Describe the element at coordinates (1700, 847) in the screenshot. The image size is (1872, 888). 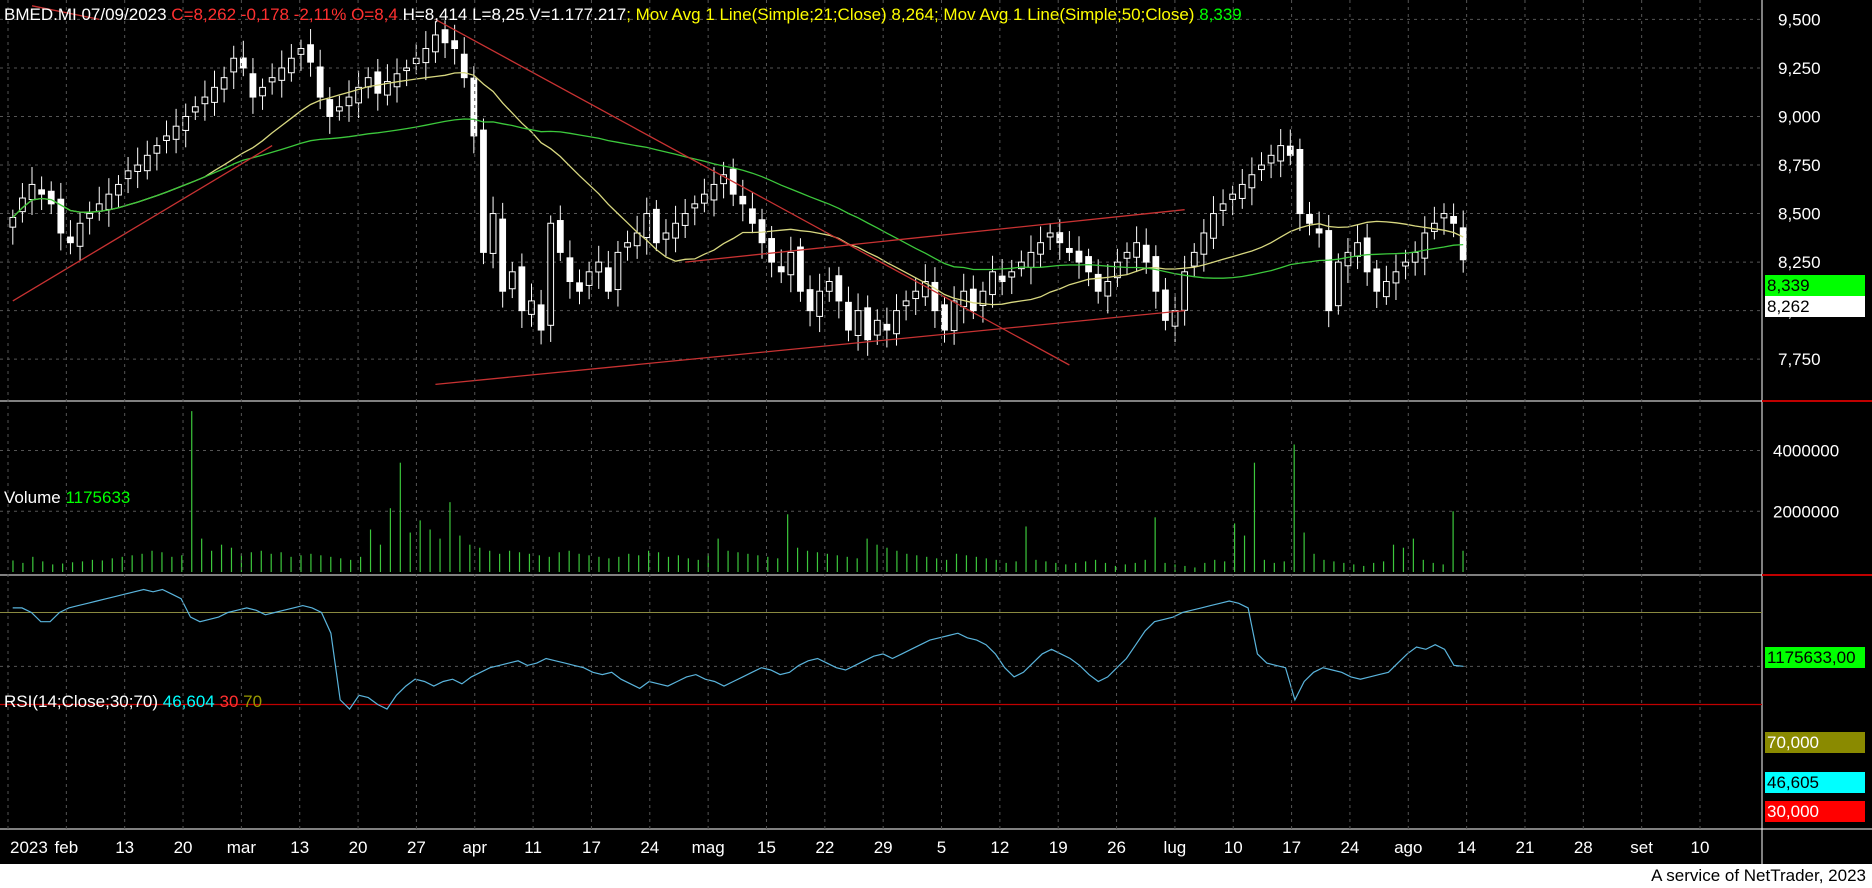
I see `x-tick-29: 10` at that location.